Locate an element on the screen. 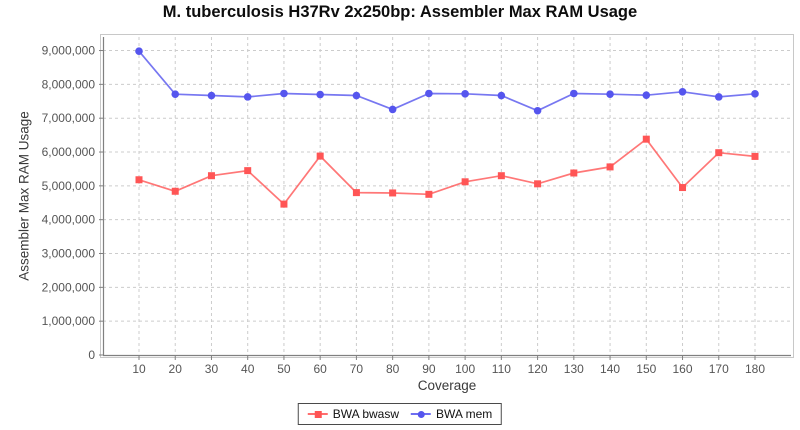  y-tick-label: 3,000,000 is located at coordinates (69, 254).